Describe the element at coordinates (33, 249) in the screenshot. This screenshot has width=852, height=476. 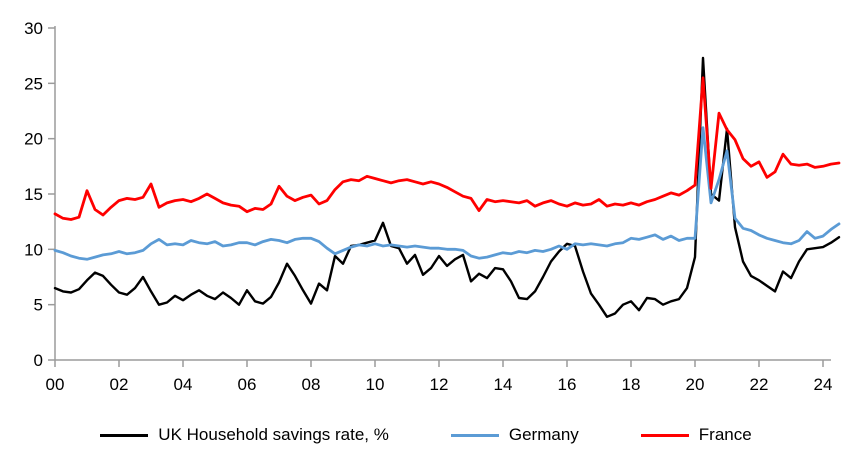
I see `y-axis-tick-label: 10` at that location.